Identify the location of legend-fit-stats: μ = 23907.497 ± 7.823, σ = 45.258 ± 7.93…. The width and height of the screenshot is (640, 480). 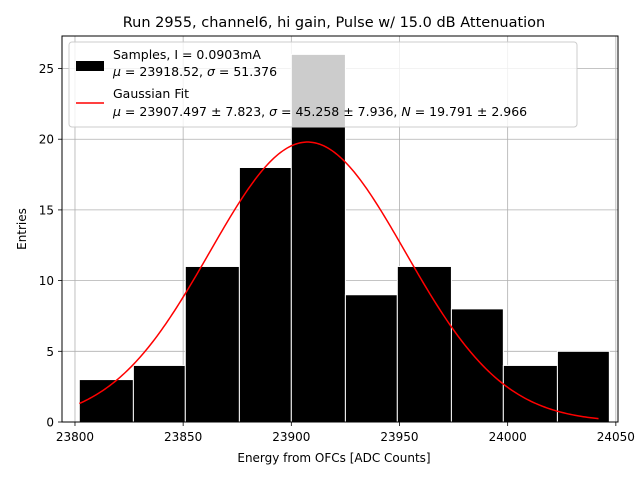
(319, 111).